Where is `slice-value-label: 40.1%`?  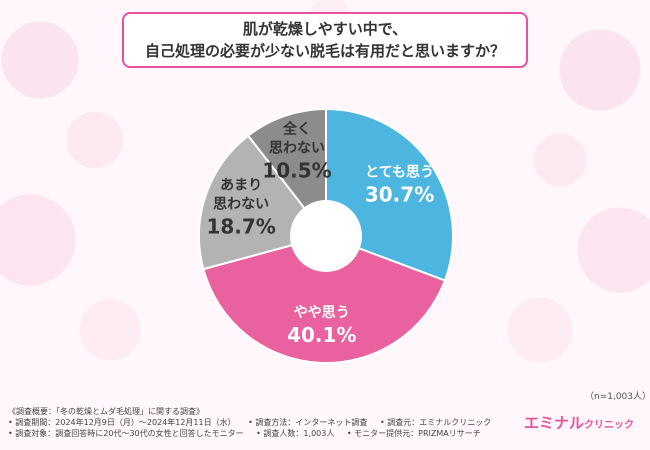
slice-value-label: 40.1% is located at coordinates (321, 335).